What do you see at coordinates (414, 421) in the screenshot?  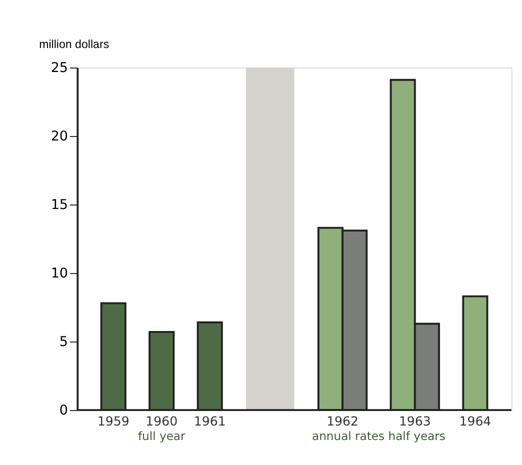 I see `x-tick-label: 1963` at bounding box center [414, 421].